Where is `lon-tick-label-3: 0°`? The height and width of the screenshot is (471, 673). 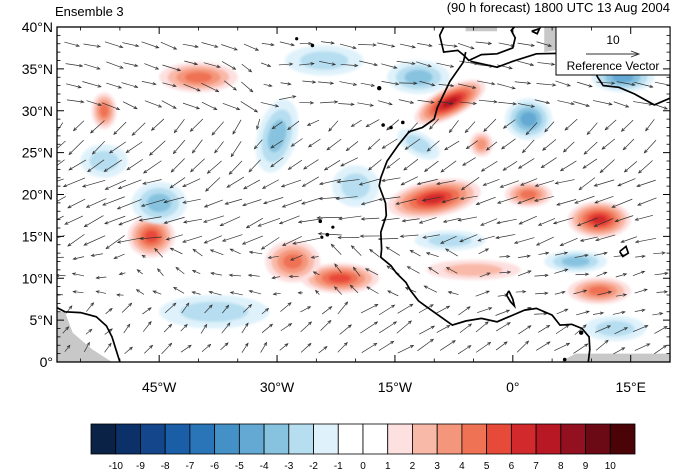
lon-tick-label-3: 0° is located at coordinates (512, 387).